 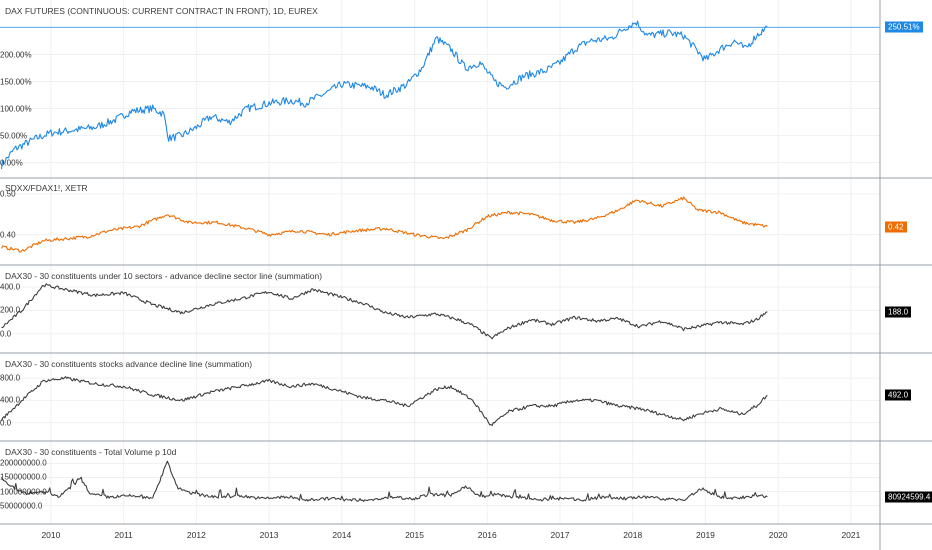 I want to click on y-tick-label: 200000000.0, so click(x=23, y=463).